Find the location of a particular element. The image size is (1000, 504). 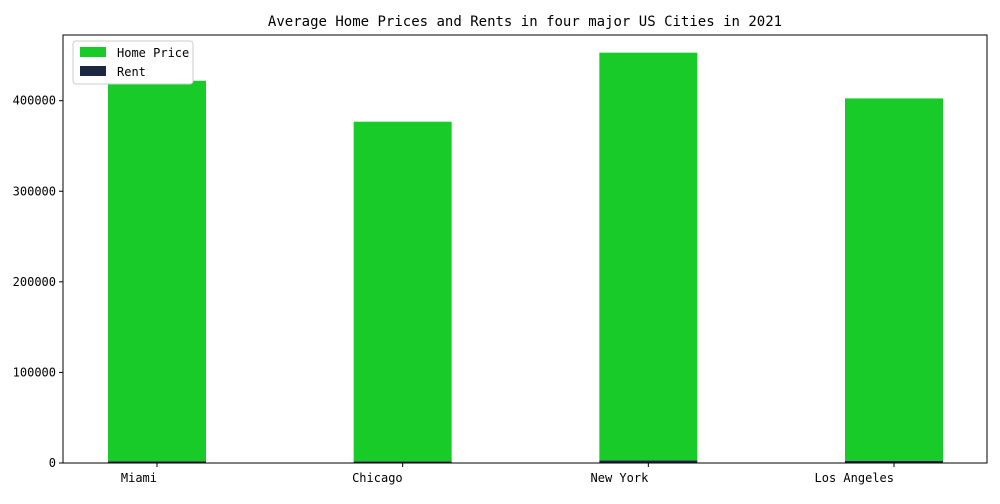

bar-rent-new-york is located at coordinates (648, 461).